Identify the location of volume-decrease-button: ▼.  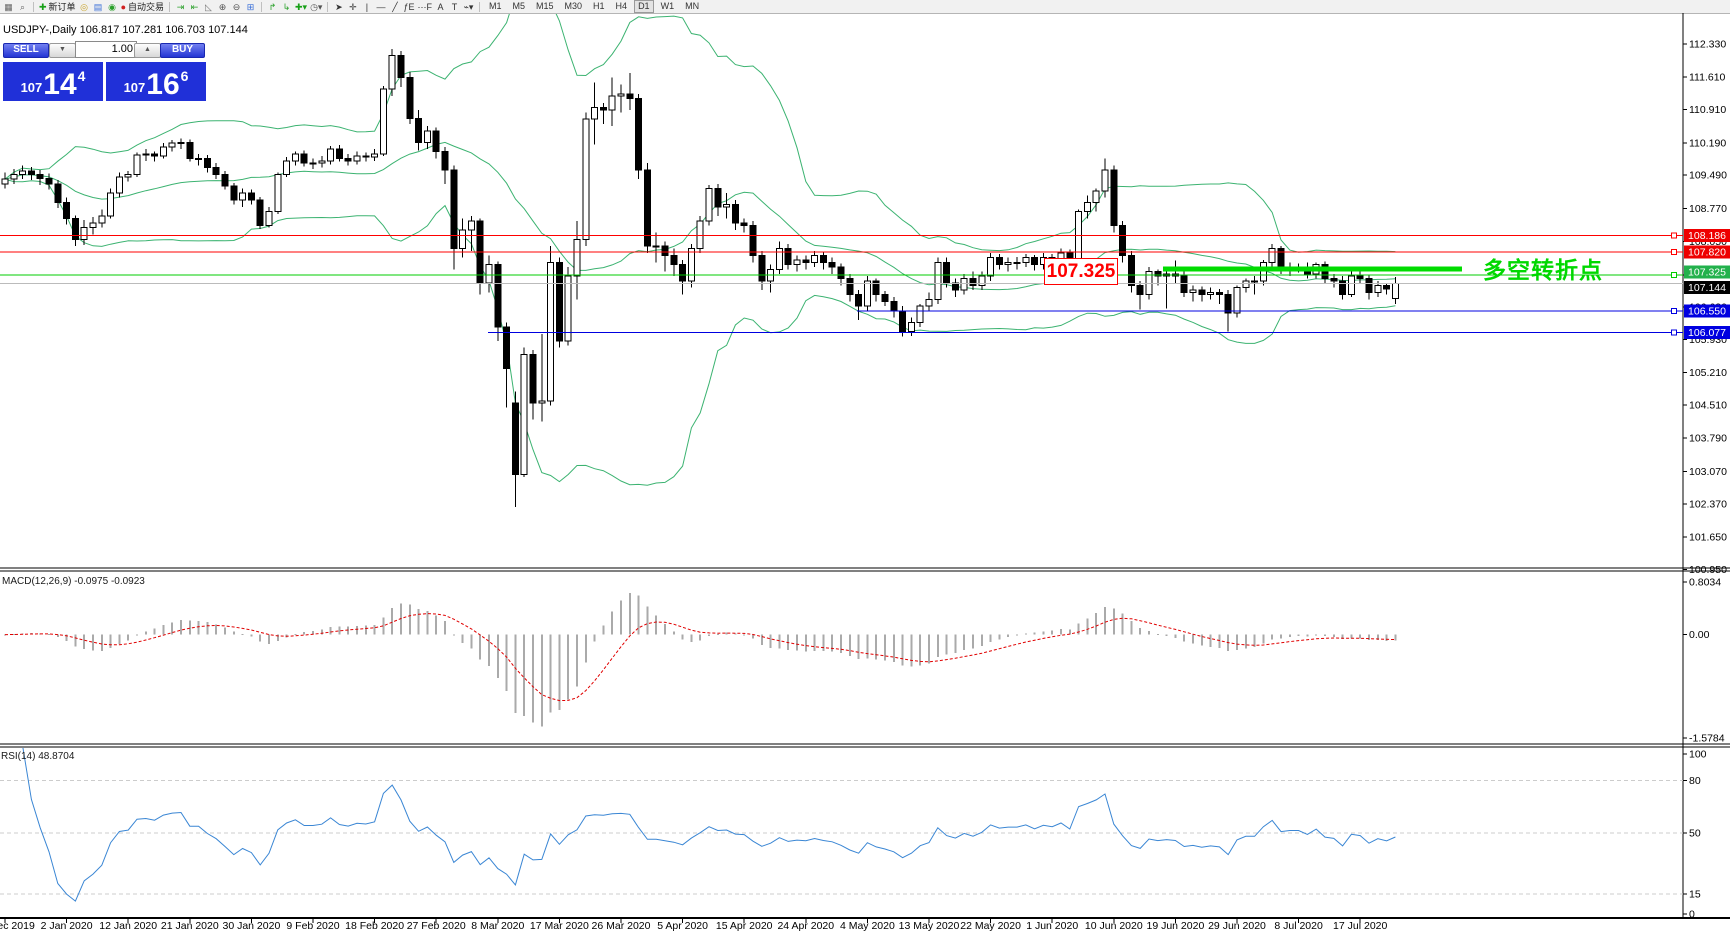
(62, 50).